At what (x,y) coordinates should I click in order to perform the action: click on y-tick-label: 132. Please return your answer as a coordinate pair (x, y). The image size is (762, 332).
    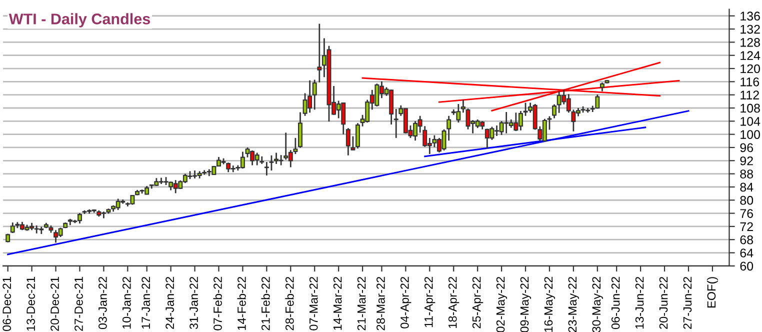
    Looking at the image, I should click on (750, 29).